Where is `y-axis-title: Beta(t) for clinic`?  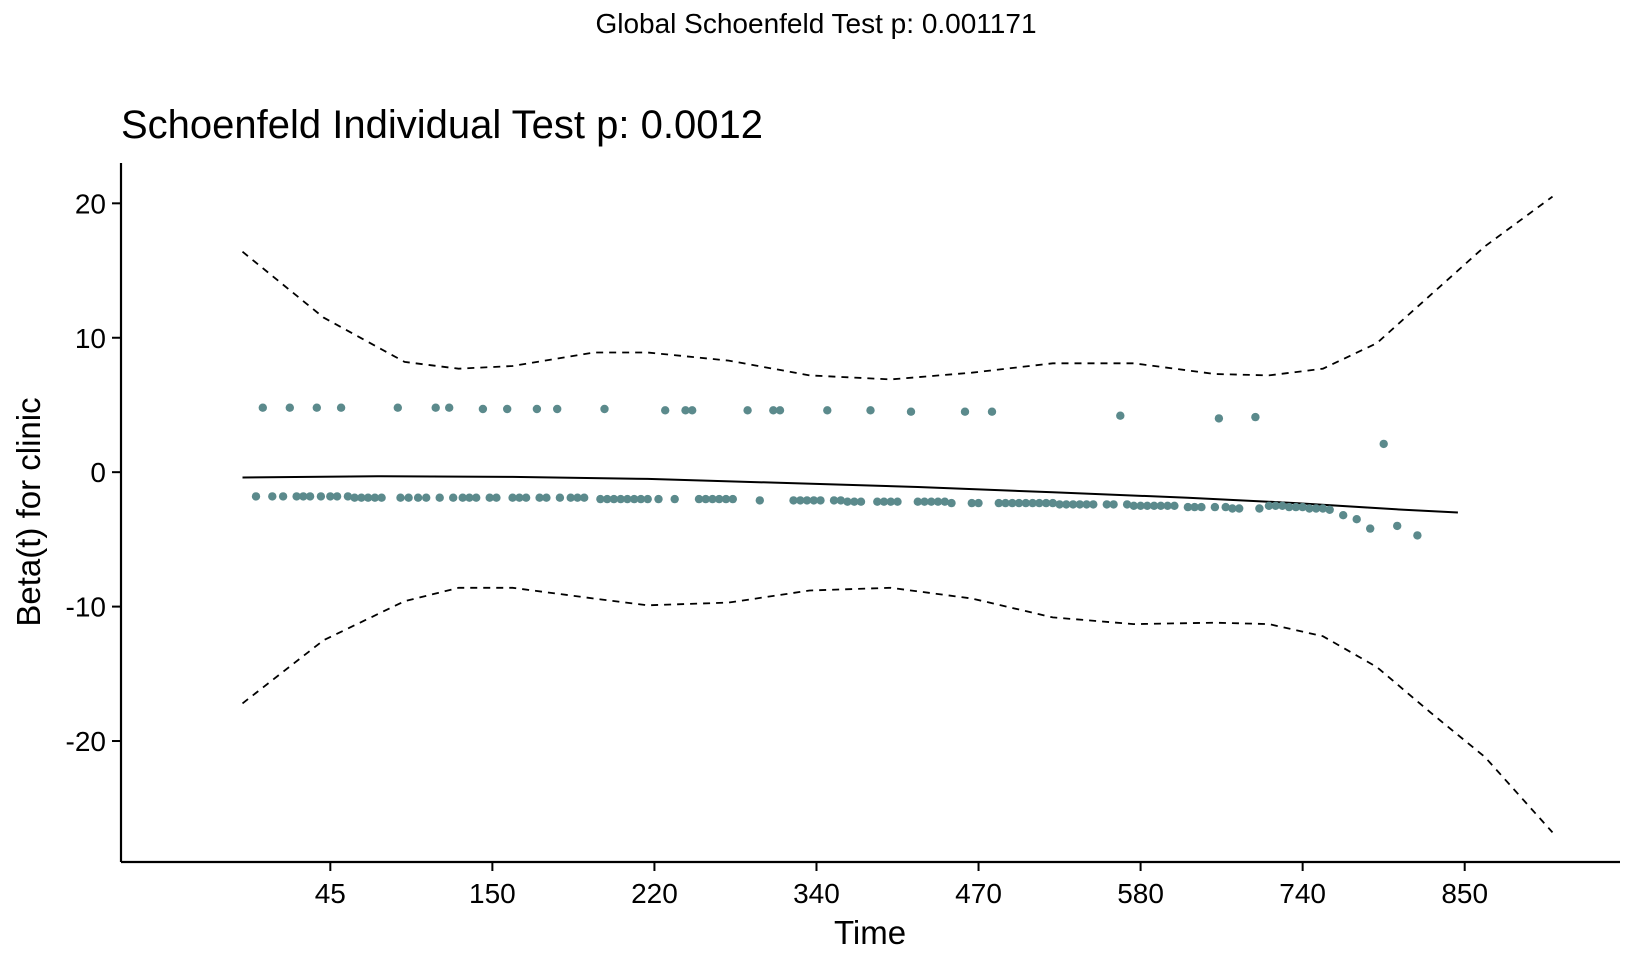 y-axis-title: Beta(t) for clinic is located at coordinates (28, 511).